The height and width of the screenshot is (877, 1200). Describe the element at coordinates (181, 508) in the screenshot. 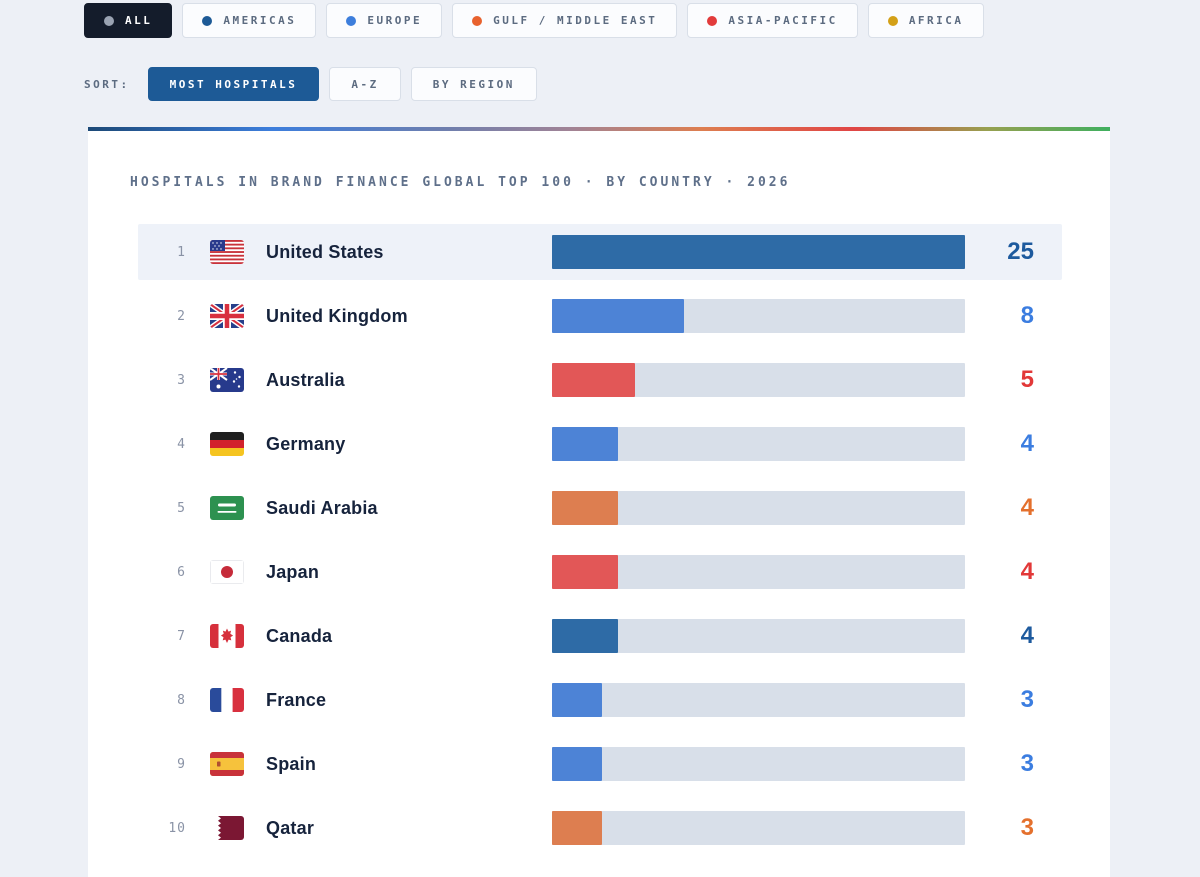

I see `rank-number: 5` at that location.